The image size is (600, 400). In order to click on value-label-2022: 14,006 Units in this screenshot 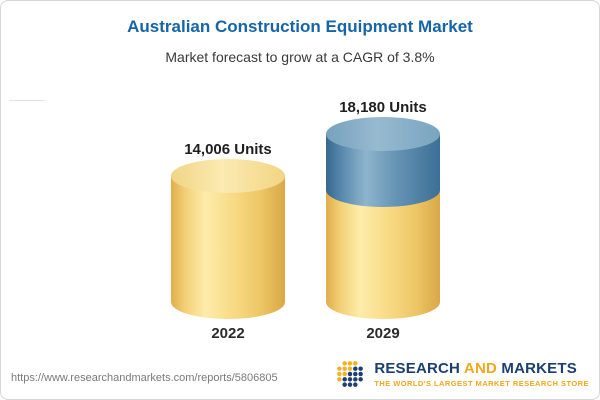, I will do `click(228, 149)`.